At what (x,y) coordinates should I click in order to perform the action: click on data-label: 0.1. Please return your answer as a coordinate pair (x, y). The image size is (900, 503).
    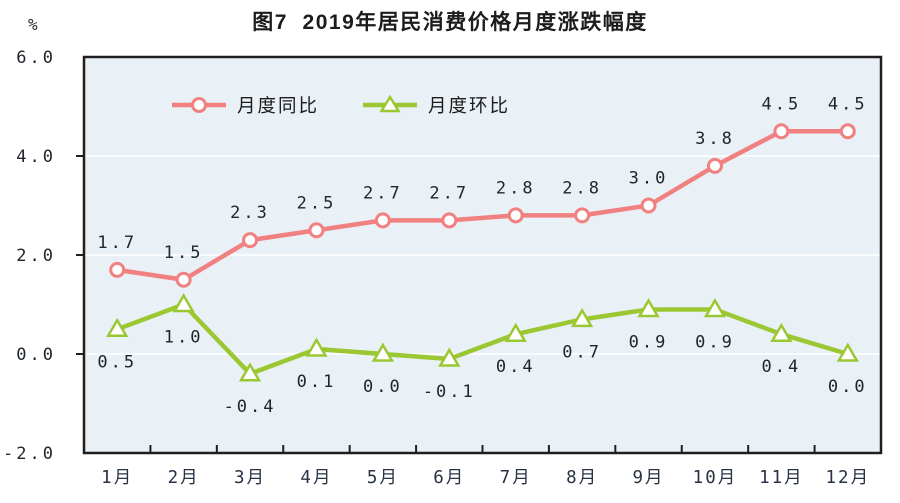
    Looking at the image, I should click on (317, 382).